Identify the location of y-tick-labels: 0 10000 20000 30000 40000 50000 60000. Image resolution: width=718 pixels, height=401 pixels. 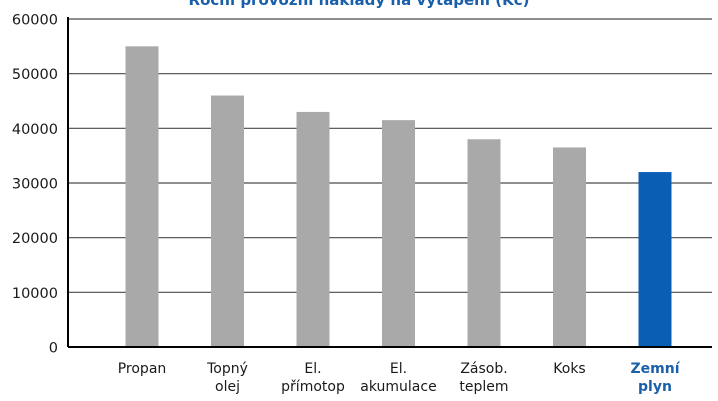
(35, 185).